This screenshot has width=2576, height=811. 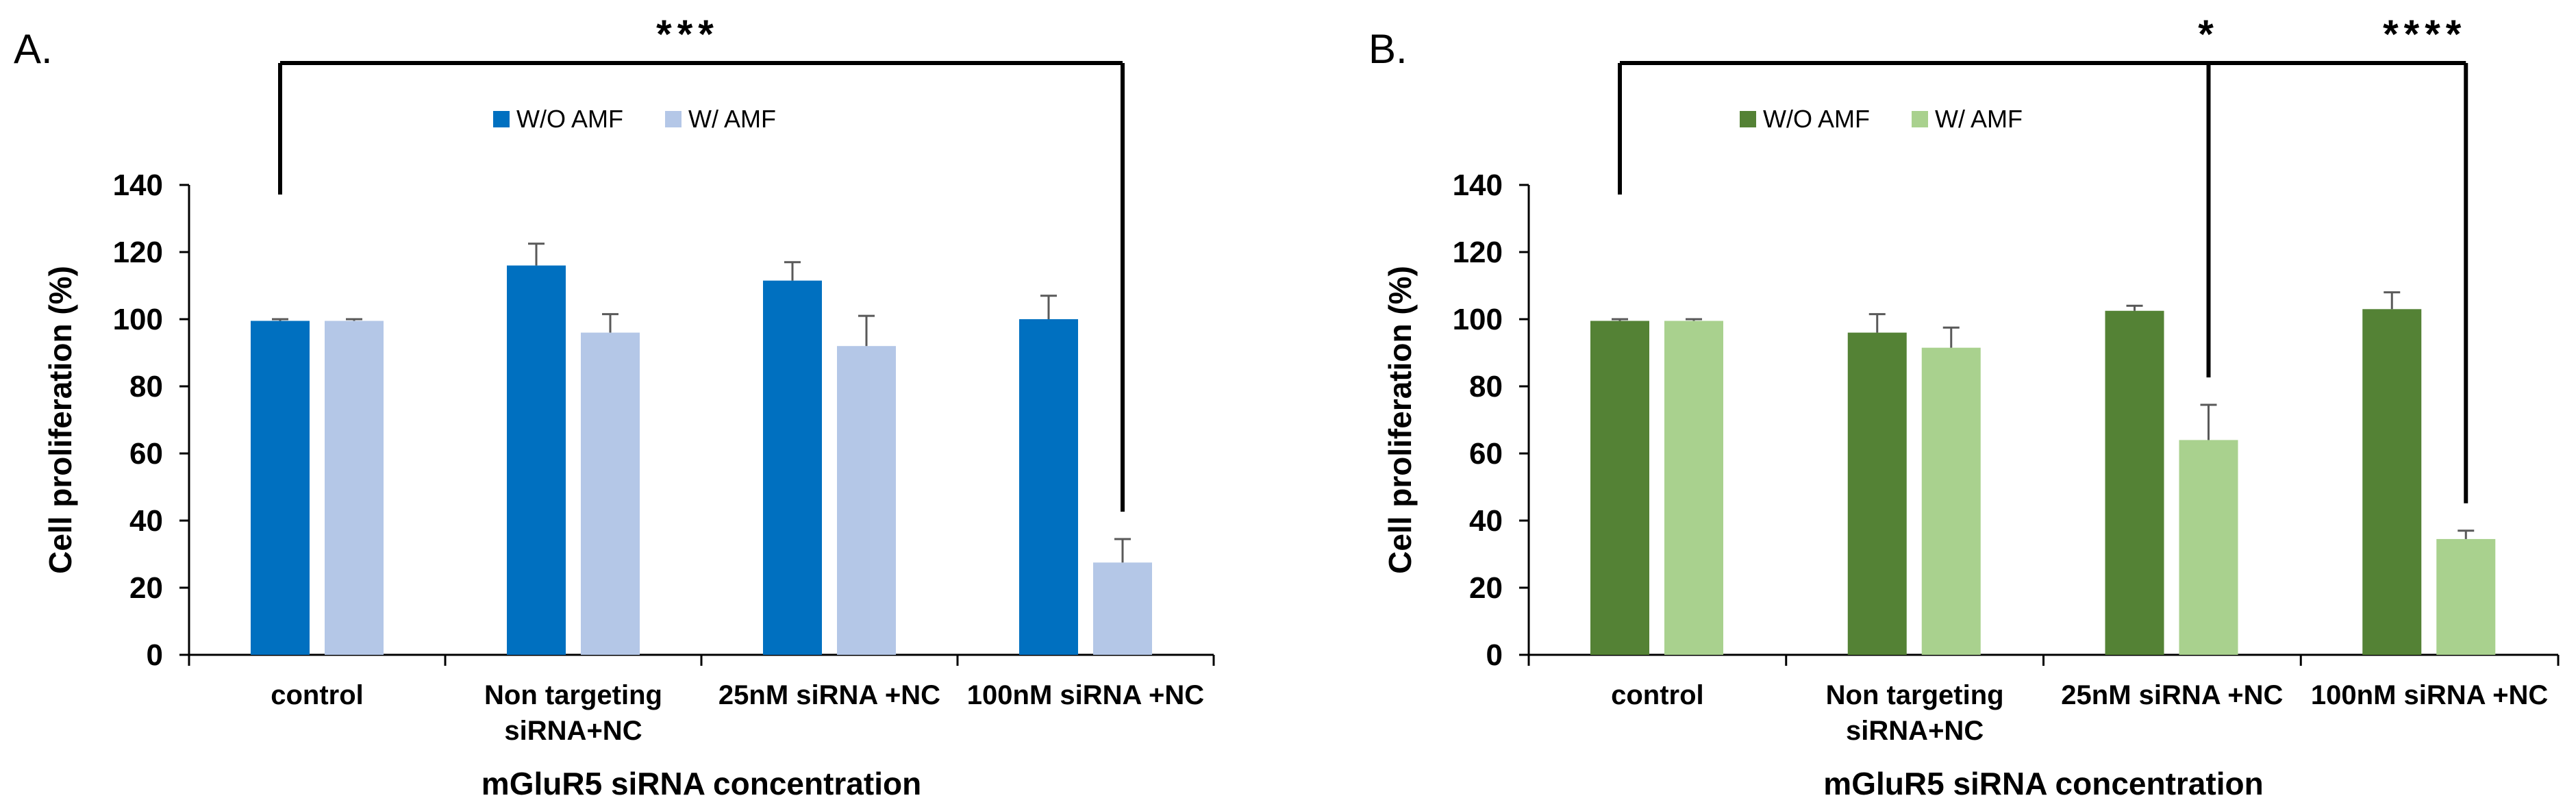 What do you see at coordinates (33, 49) in the screenshot?
I see `panel-label: A.` at bounding box center [33, 49].